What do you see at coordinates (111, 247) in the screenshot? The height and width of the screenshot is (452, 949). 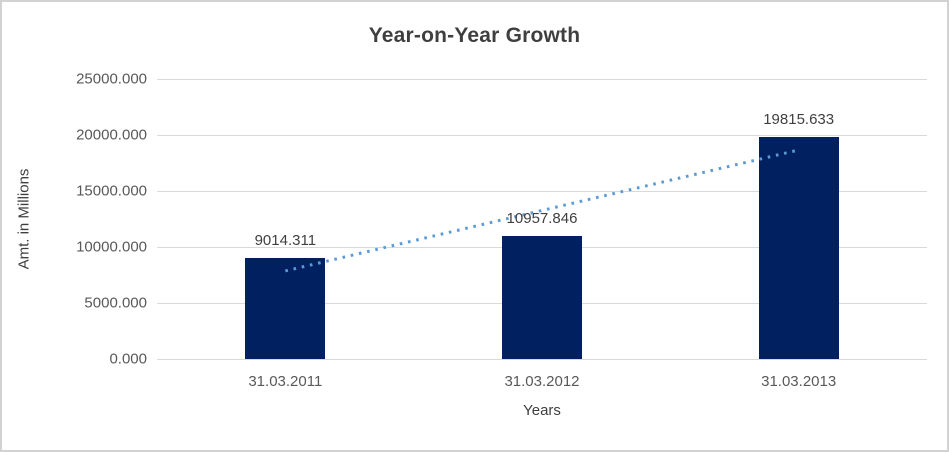 I see `y-tick-label: 10000.000` at bounding box center [111, 247].